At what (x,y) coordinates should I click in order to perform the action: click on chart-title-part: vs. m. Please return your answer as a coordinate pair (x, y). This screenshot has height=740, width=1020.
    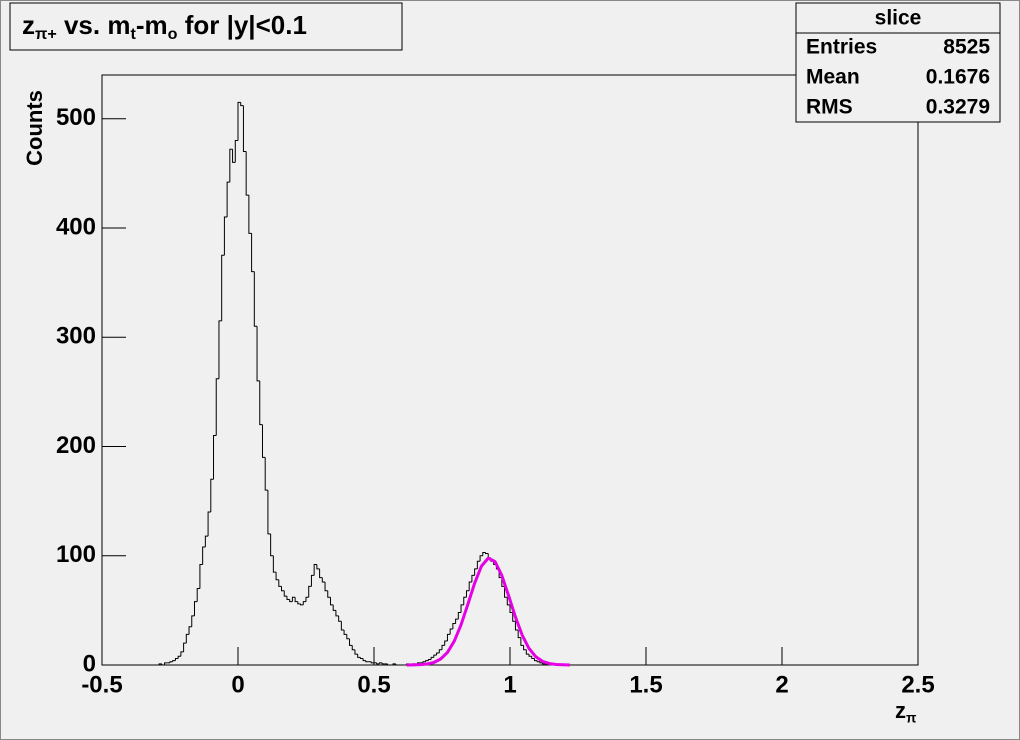
    Looking at the image, I should click on (94, 25).